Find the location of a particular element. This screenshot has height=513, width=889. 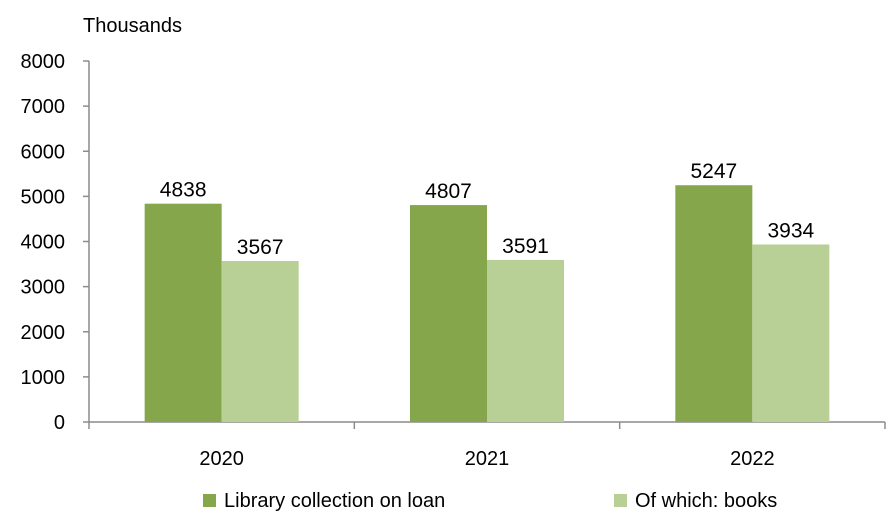

data-label: 4838 is located at coordinates (183, 190).